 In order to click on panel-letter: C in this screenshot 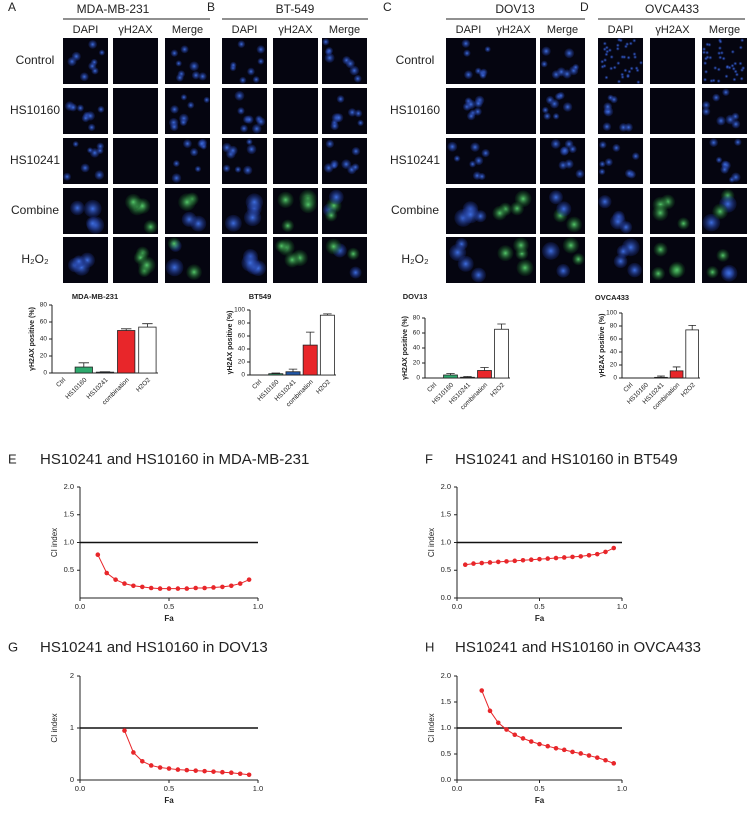, I will do `click(387, 7)`.